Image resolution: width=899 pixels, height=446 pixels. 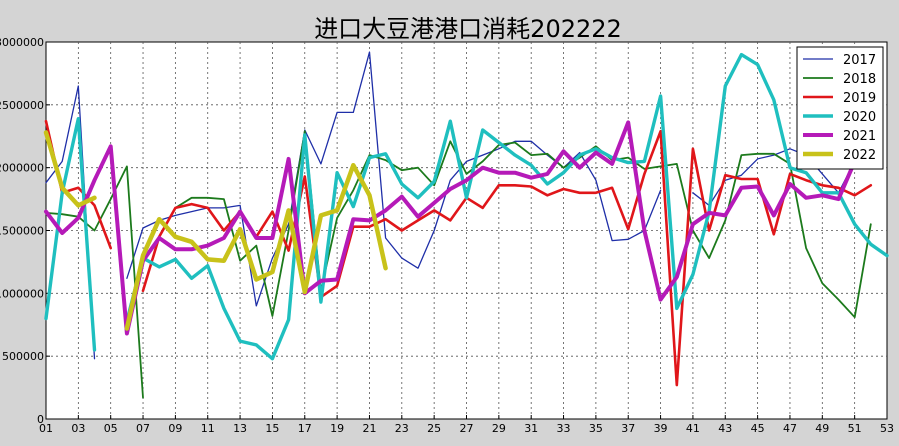 What do you see at coordinates (22, 42) in the screenshot?
I see `y-tick-label: 3000000` at bounding box center [22, 42].